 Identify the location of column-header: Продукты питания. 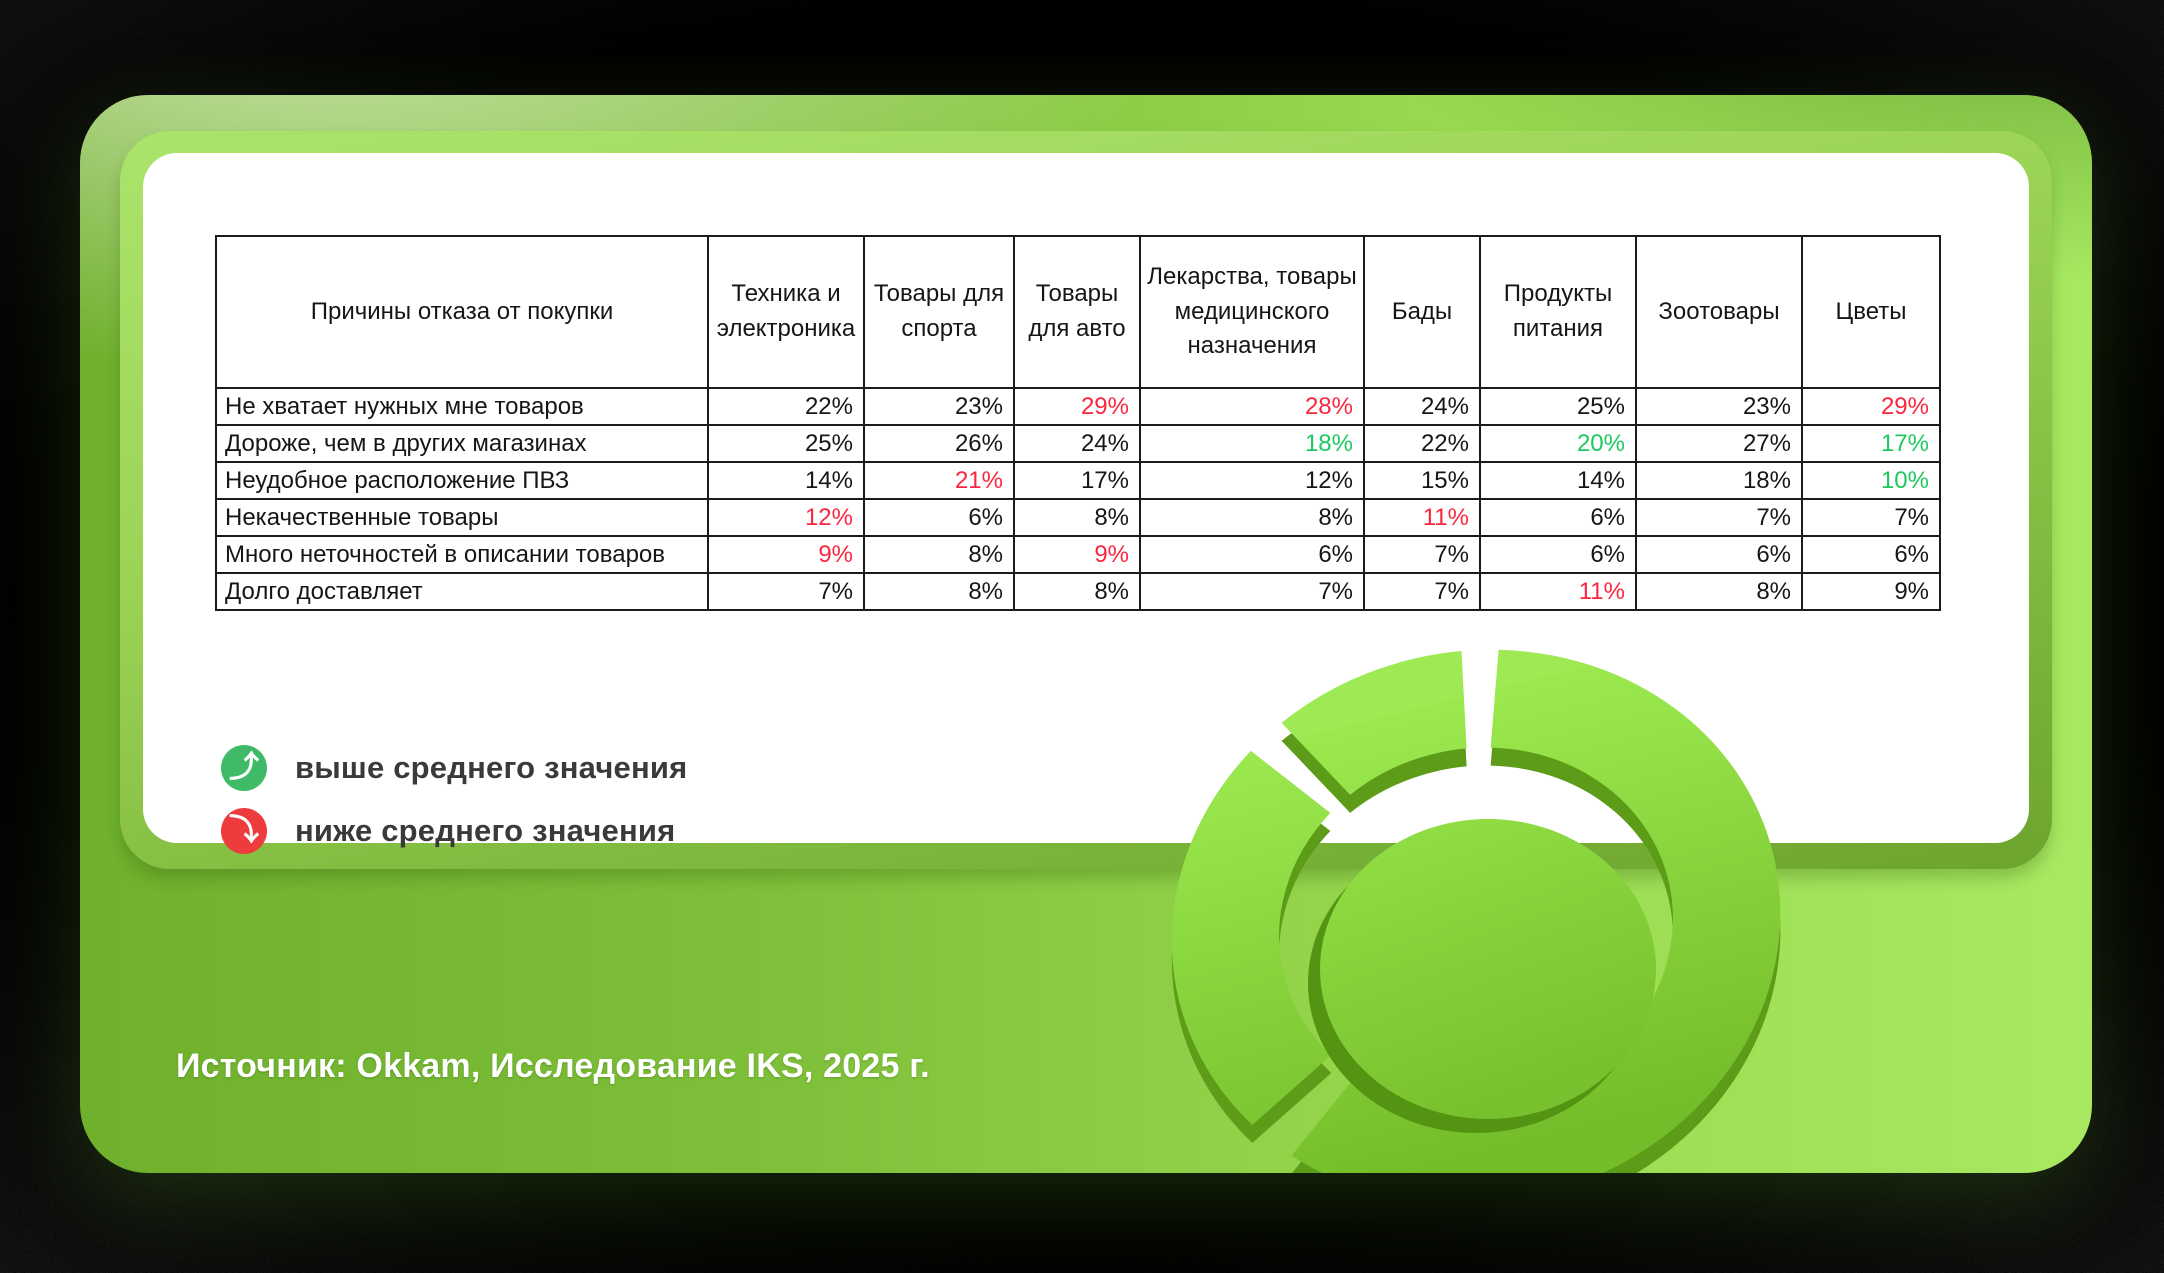
(1558, 312).